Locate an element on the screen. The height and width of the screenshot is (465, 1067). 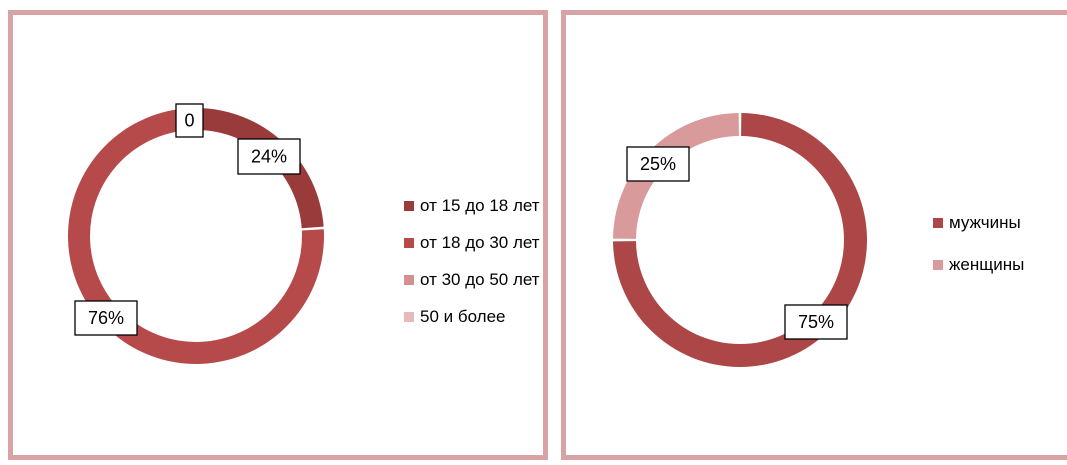
legend-gender: мужчины женщины is located at coordinates (1000, 250).